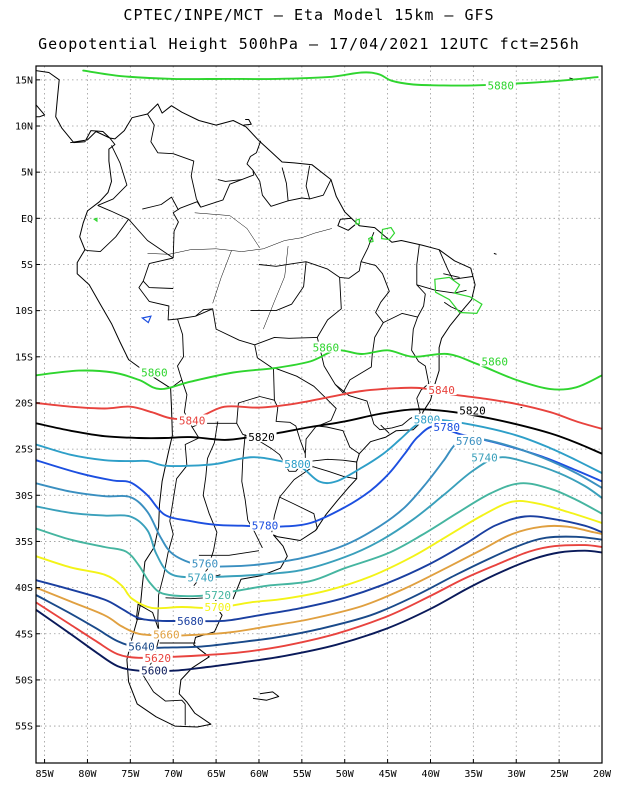 This screenshot has width=618, height=800. Describe the element at coordinates (24, 450) in the screenshot. I see `lat-tick-label: 25S` at that location.